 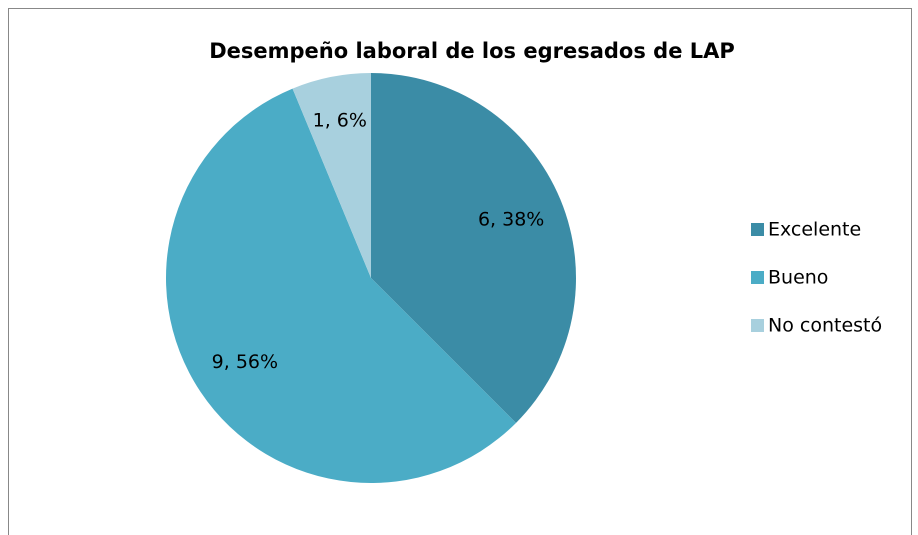 What do you see at coordinates (825, 326) in the screenshot?
I see `legend-label: No contestó` at bounding box center [825, 326].